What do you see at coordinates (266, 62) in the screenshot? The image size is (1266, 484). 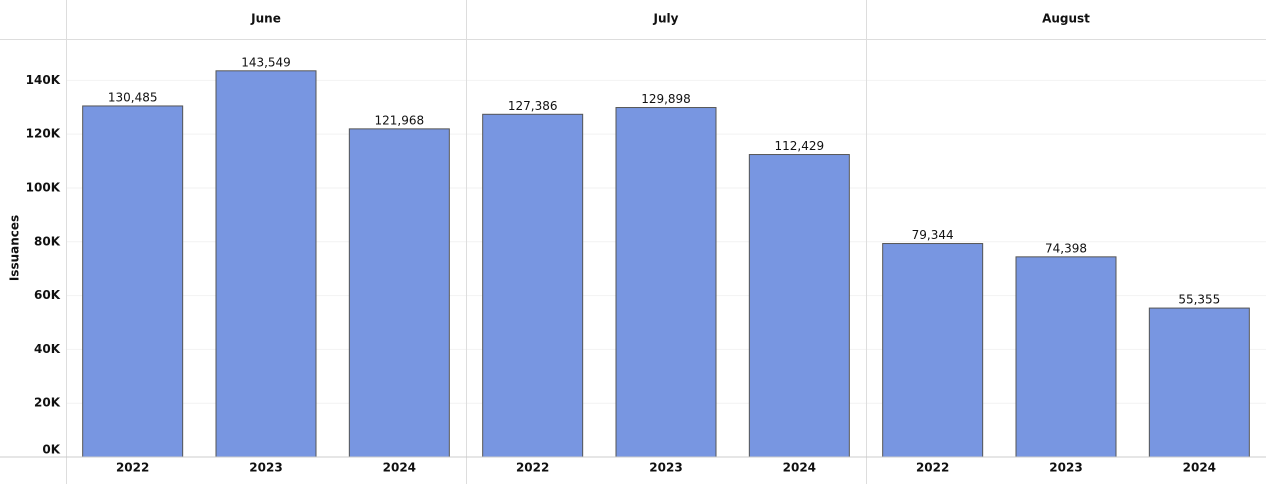 I see `value-label: 143,549` at bounding box center [266, 62].